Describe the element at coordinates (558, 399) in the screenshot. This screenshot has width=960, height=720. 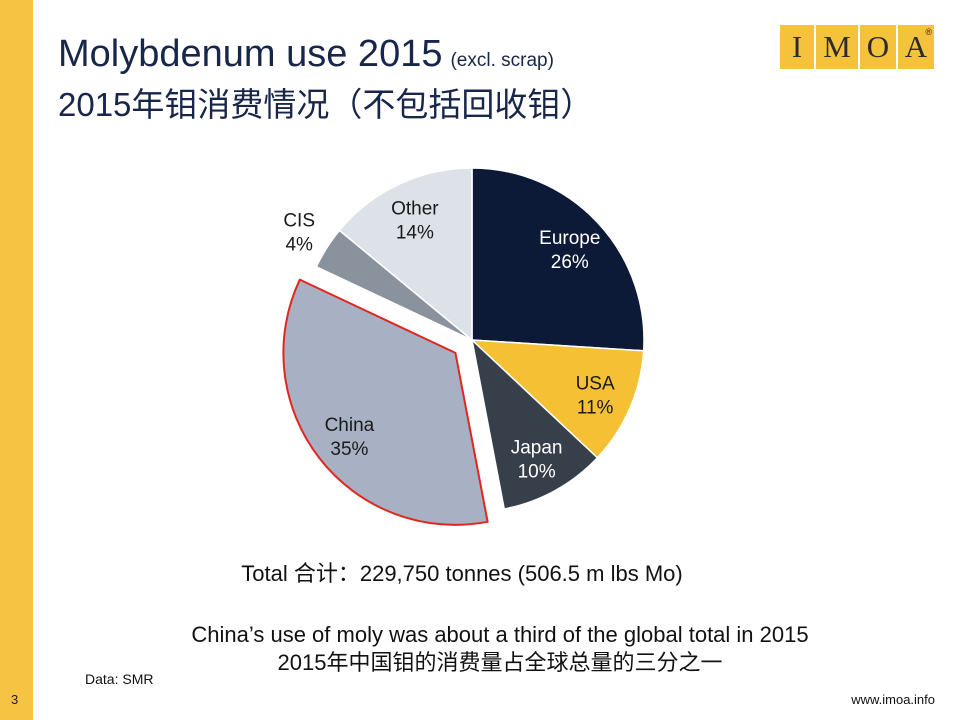
I see `pie-slice-usa` at that location.